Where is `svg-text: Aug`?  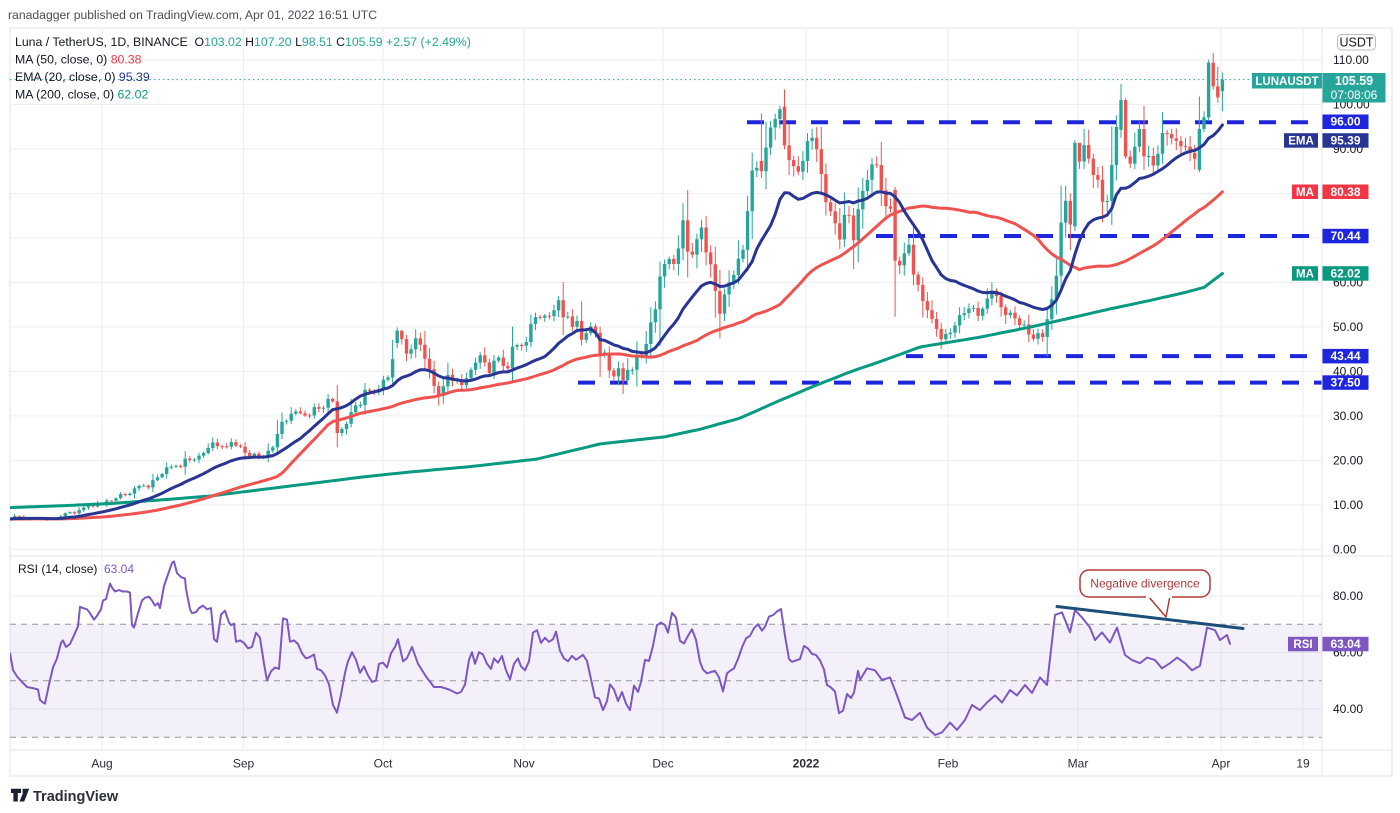 svg-text: Aug is located at coordinates (101, 764).